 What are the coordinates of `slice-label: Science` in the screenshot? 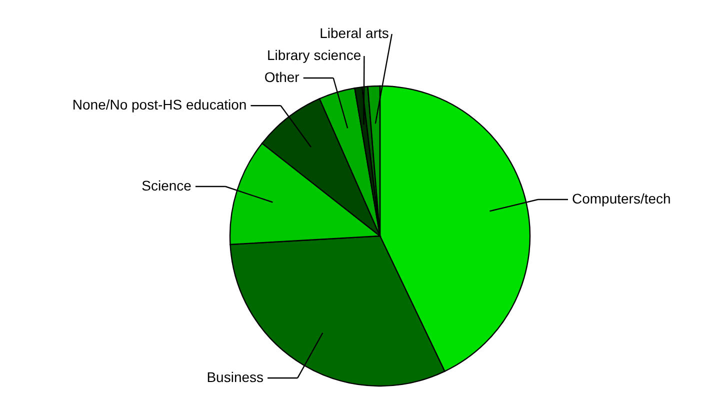 It's located at (167, 185).